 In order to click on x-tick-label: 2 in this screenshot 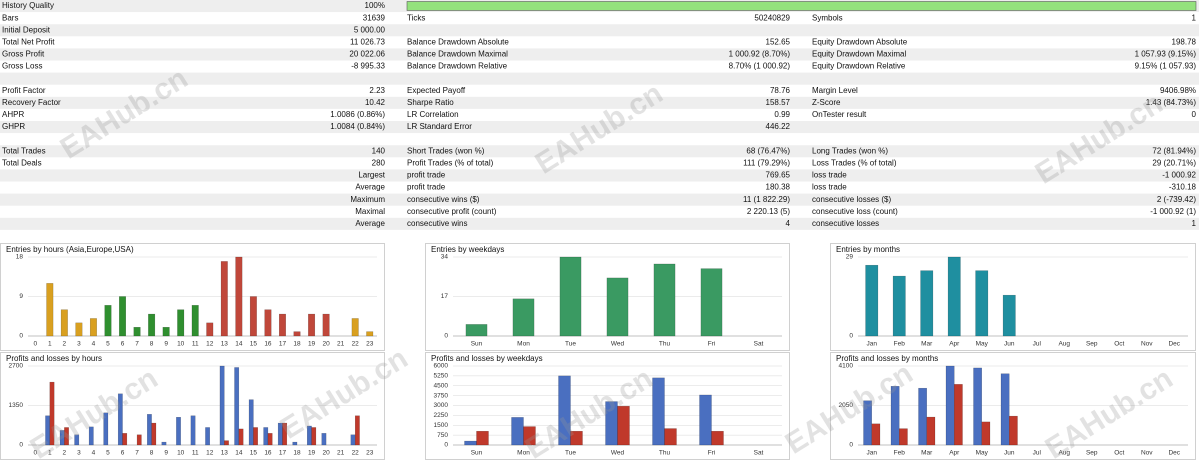, I will do `click(65, 344)`.